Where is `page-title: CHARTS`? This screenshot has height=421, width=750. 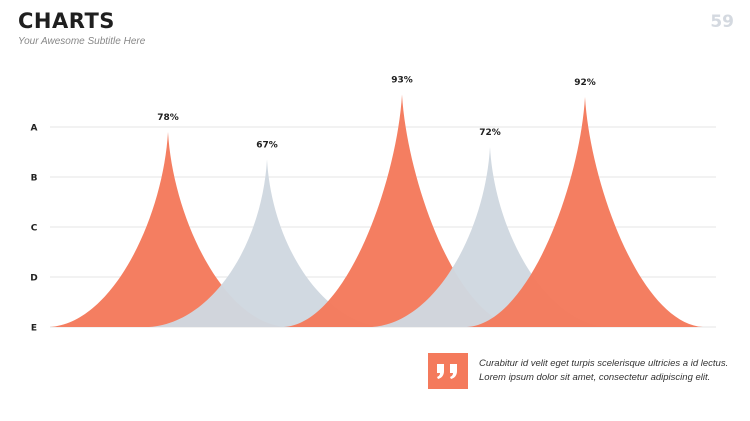 page-title: CHARTS is located at coordinates (66, 21).